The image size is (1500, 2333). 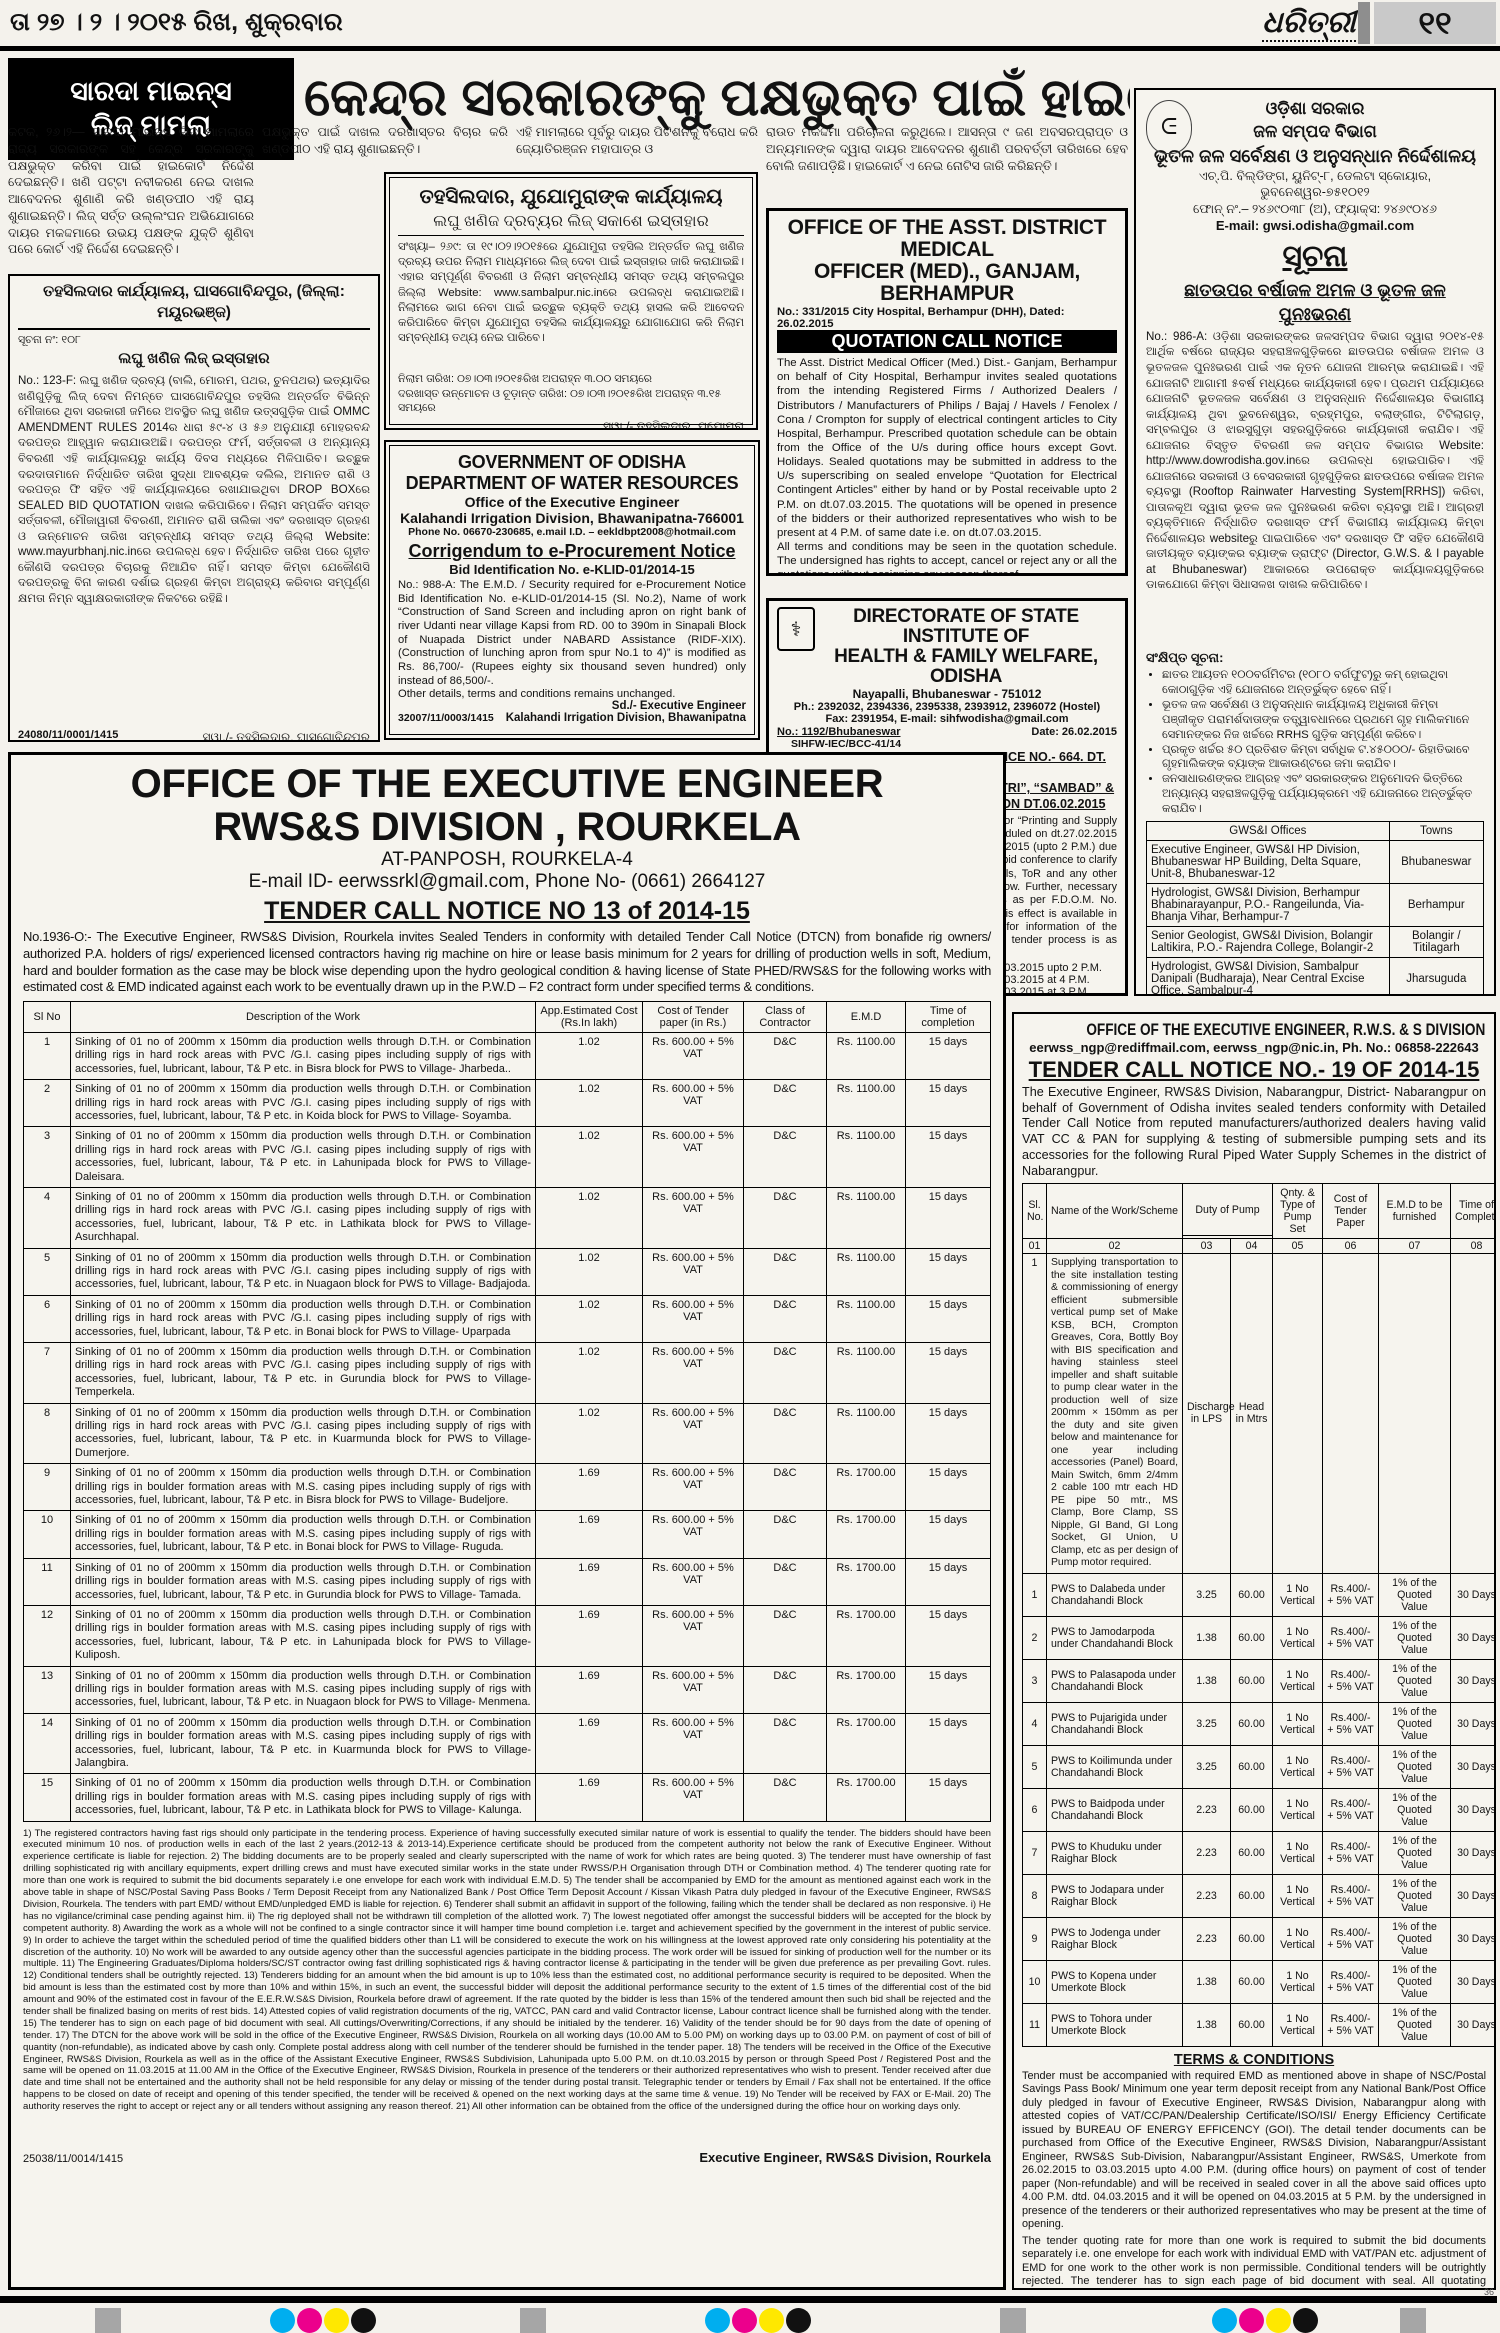 I want to click on cmyk-registration-marks, so click(x=324, y=2320).